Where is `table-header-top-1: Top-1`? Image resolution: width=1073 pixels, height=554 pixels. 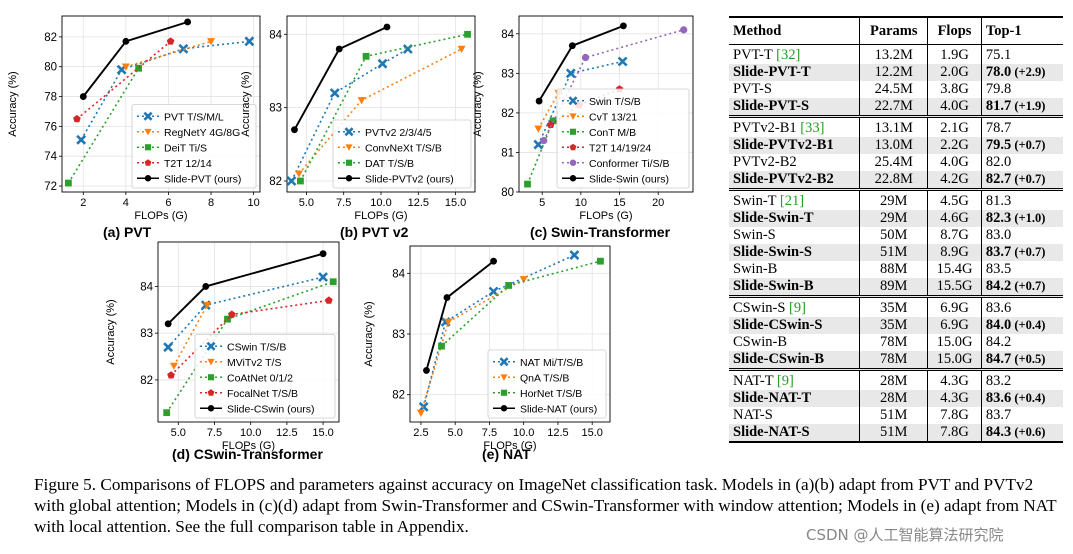
table-header-top-1: Top-1 is located at coordinates (1022, 30).